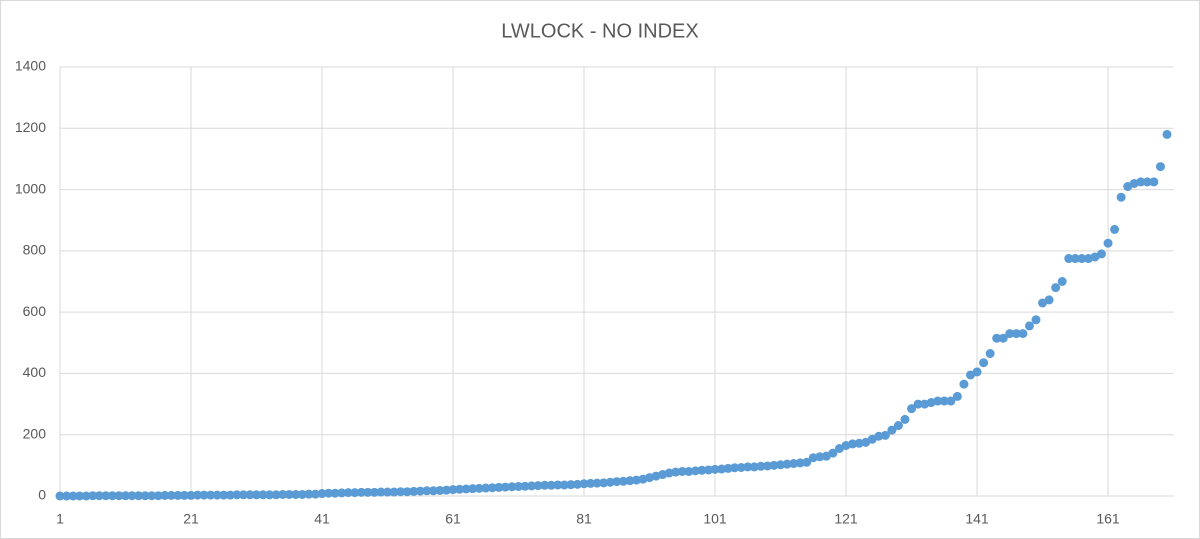  I want to click on x-tick-label: 141, so click(977, 519).